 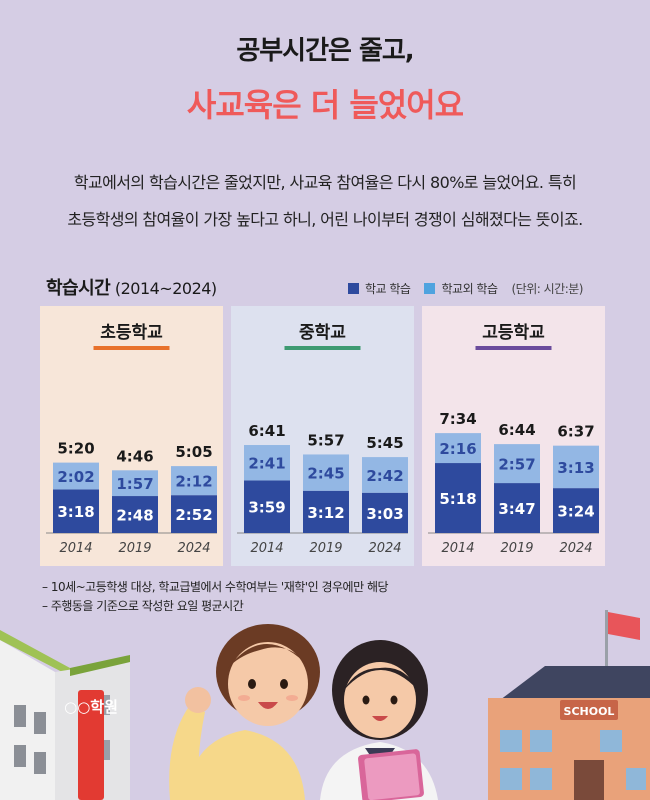 What do you see at coordinates (384, 443) in the screenshot?
I see `label-total-1-2: 5:45` at bounding box center [384, 443].